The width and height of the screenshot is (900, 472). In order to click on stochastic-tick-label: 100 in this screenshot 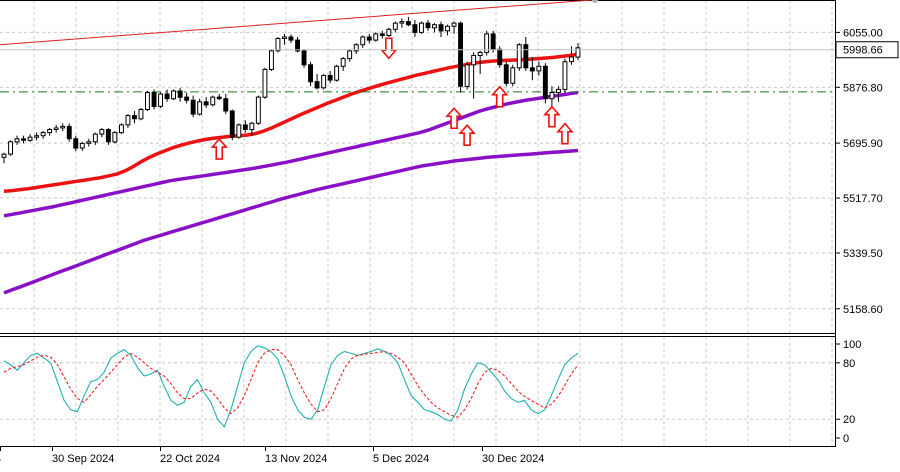, I will do `click(852, 345)`.